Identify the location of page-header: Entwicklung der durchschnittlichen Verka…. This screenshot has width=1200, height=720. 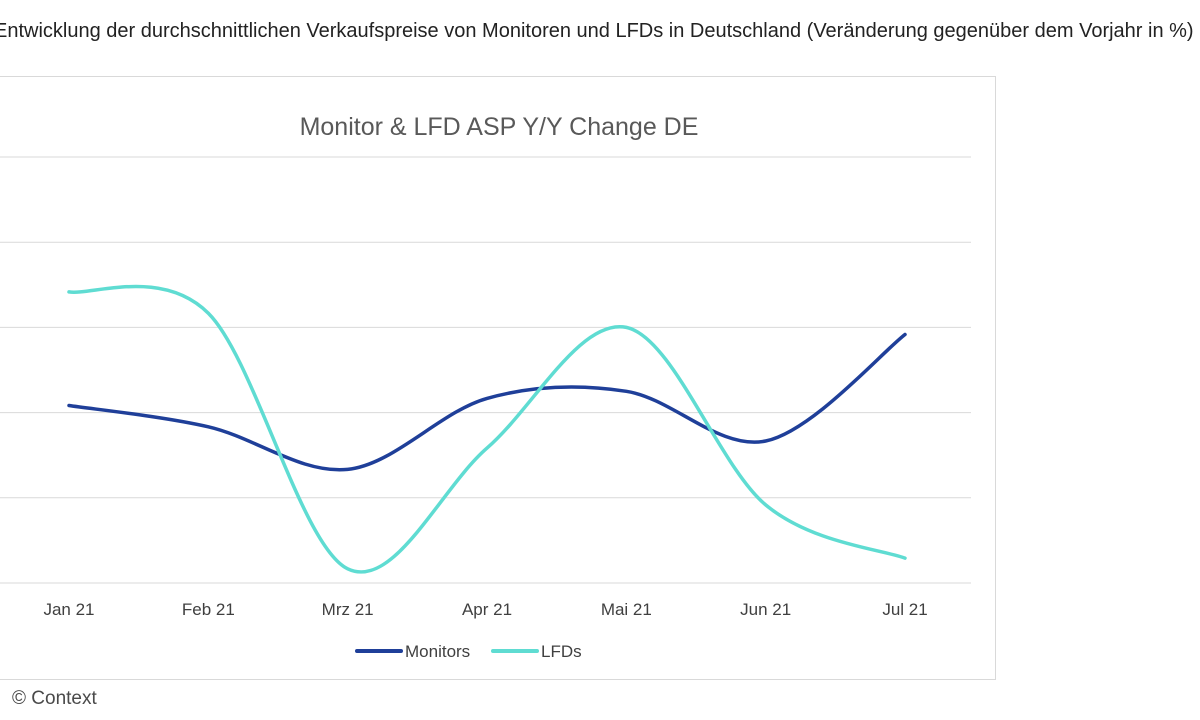
(600, 33).